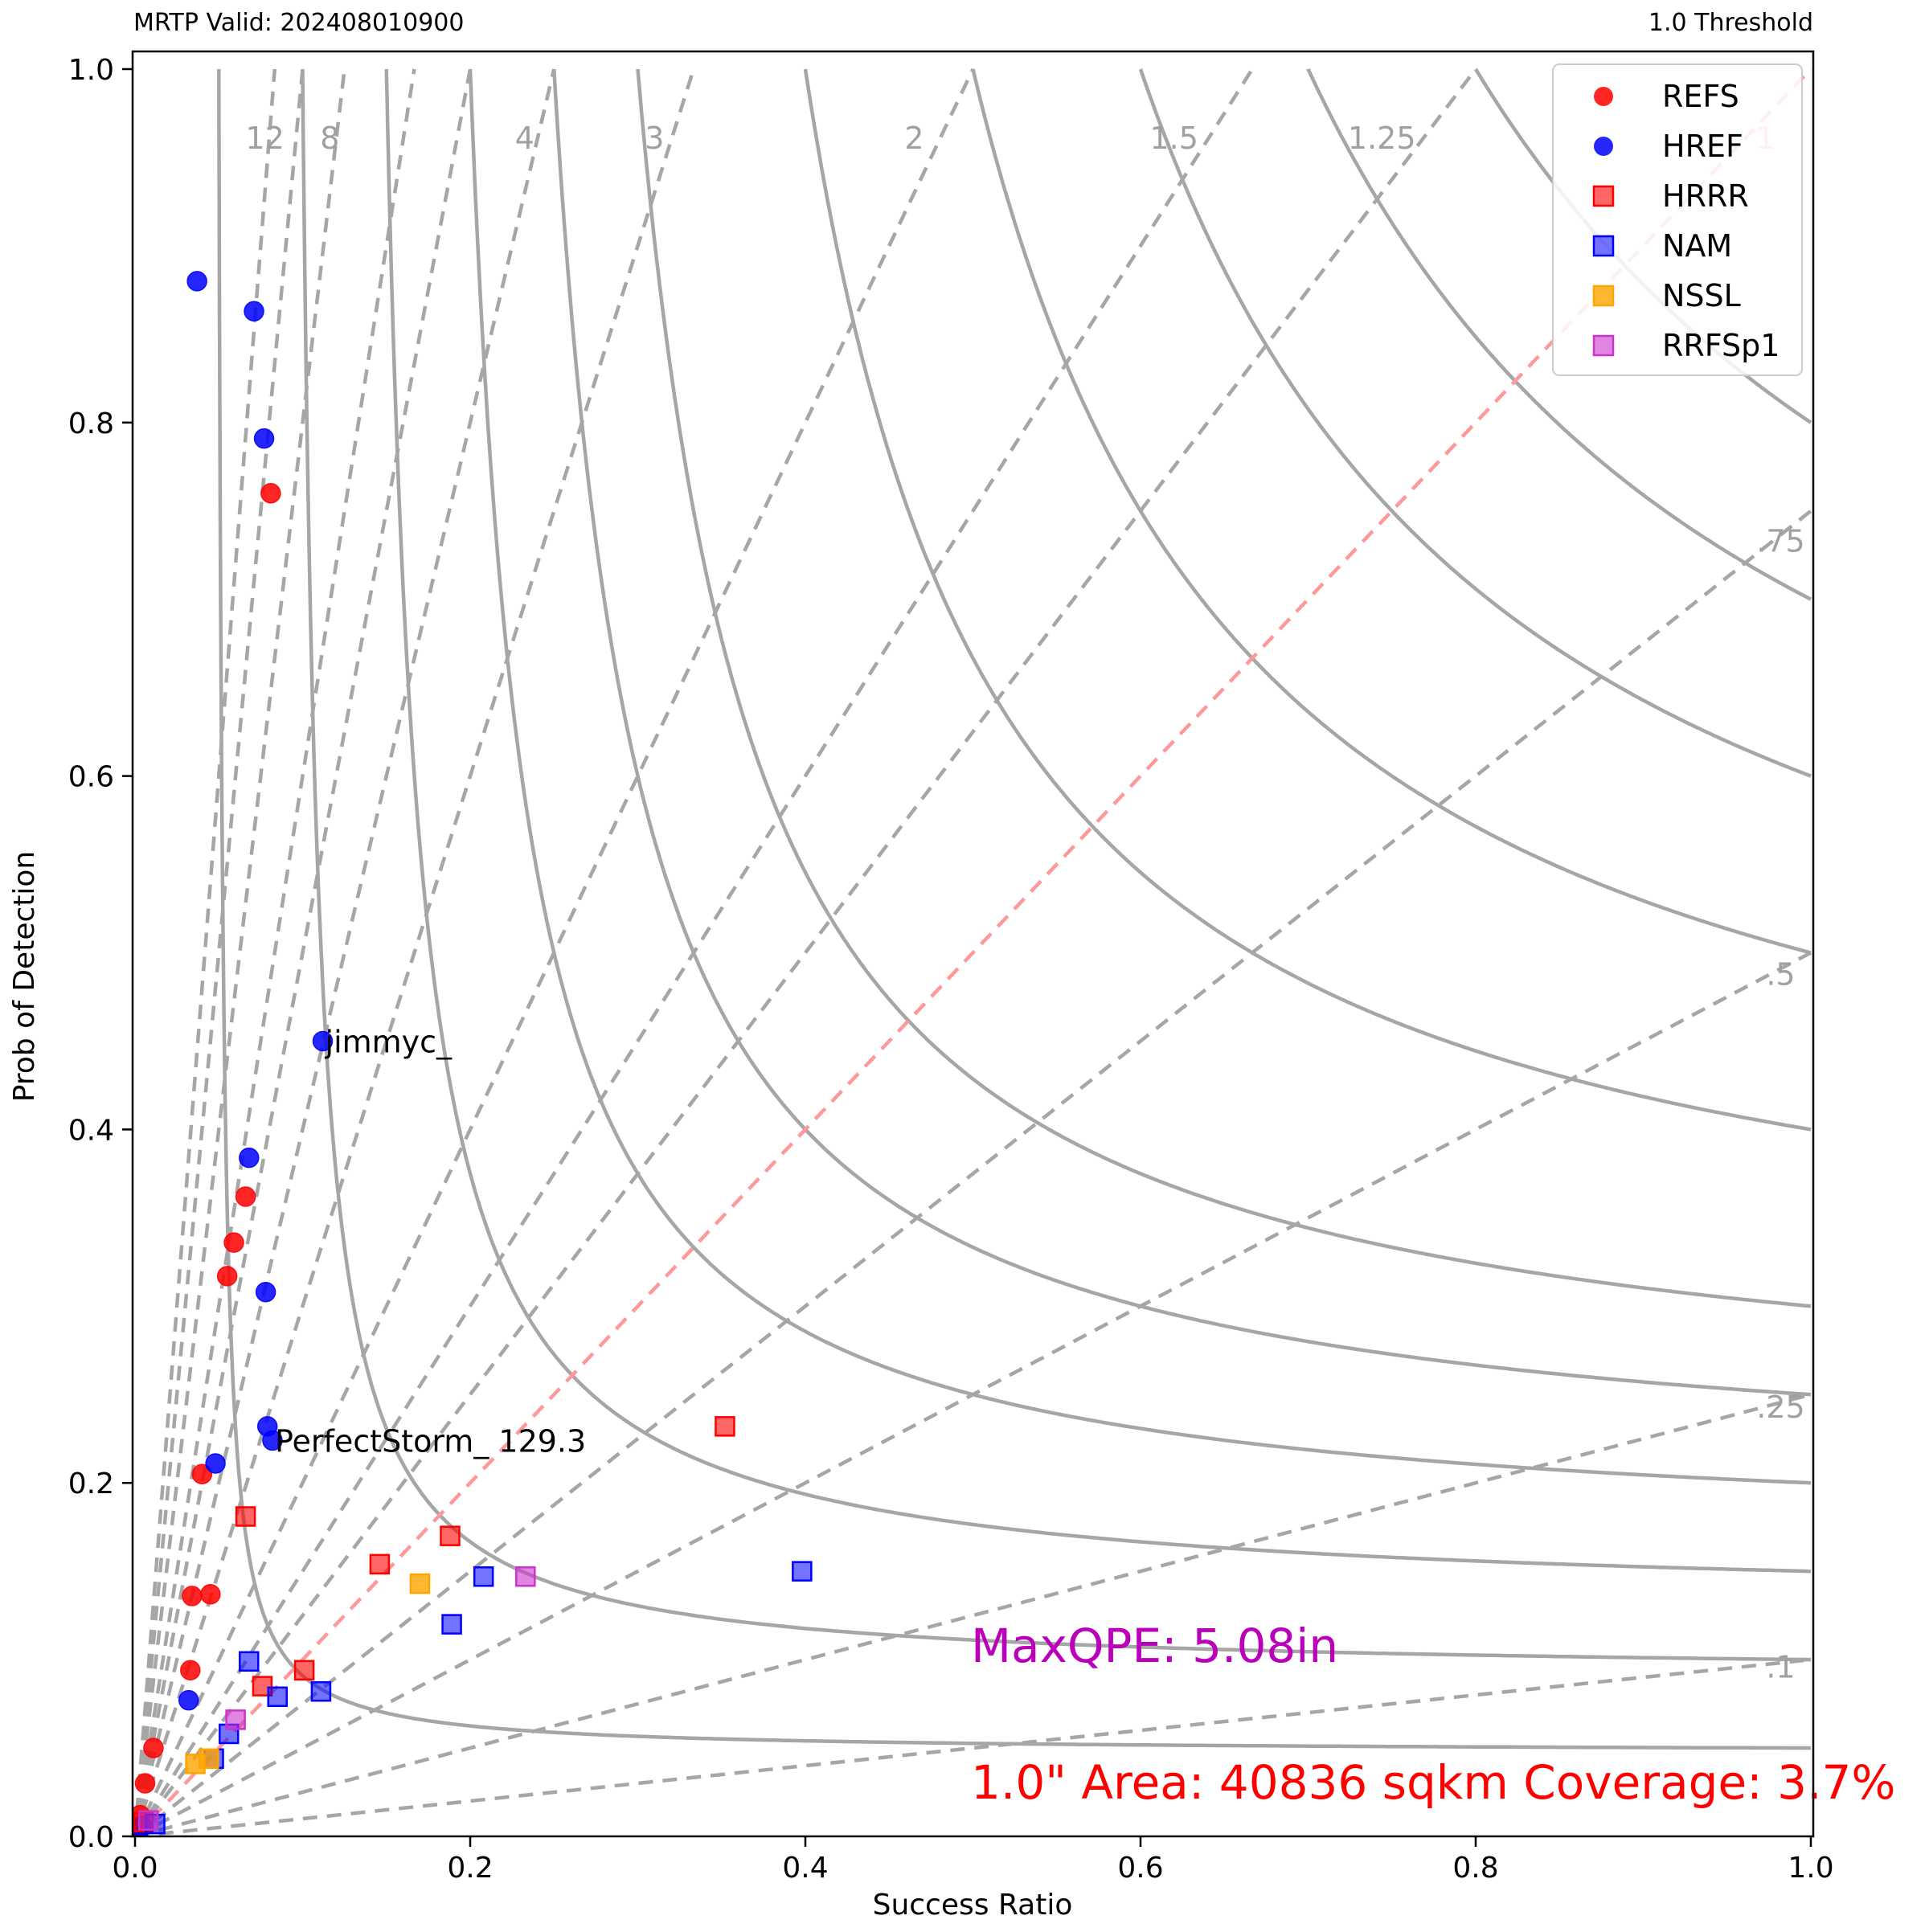 The width and height of the screenshot is (1929, 1932). What do you see at coordinates (1701, 295) in the screenshot?
I see `legend-label: NSSL` at bounding box center [1701, 295].